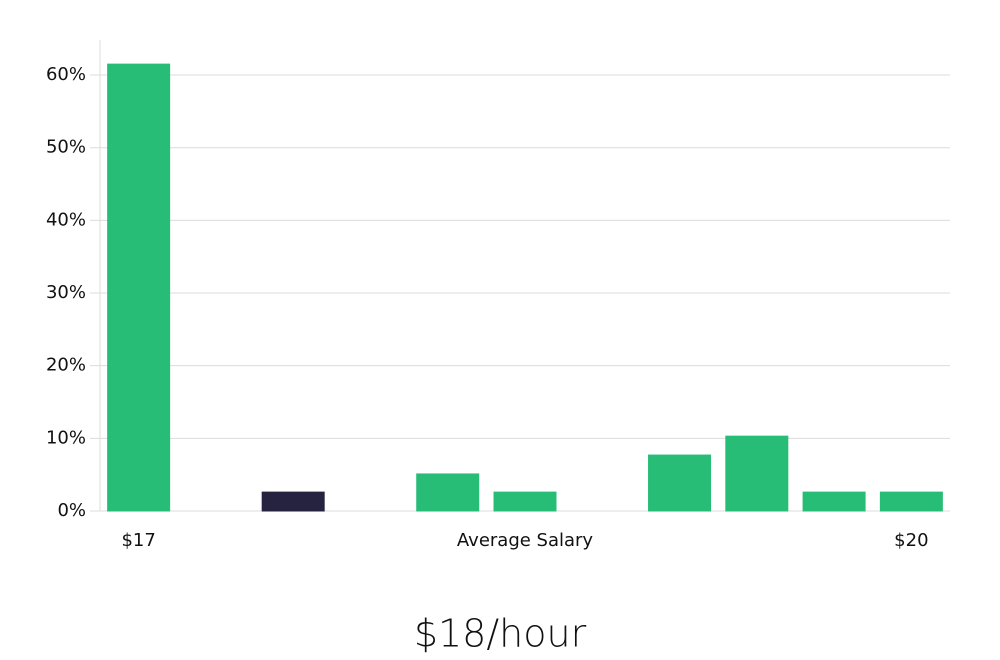 The width and height of the screenshot is (1000, 660). What do you see at coordinates (911, 540) in the screenshot?
I see `x-tick-label: $20` at bounding box center [911, 540].